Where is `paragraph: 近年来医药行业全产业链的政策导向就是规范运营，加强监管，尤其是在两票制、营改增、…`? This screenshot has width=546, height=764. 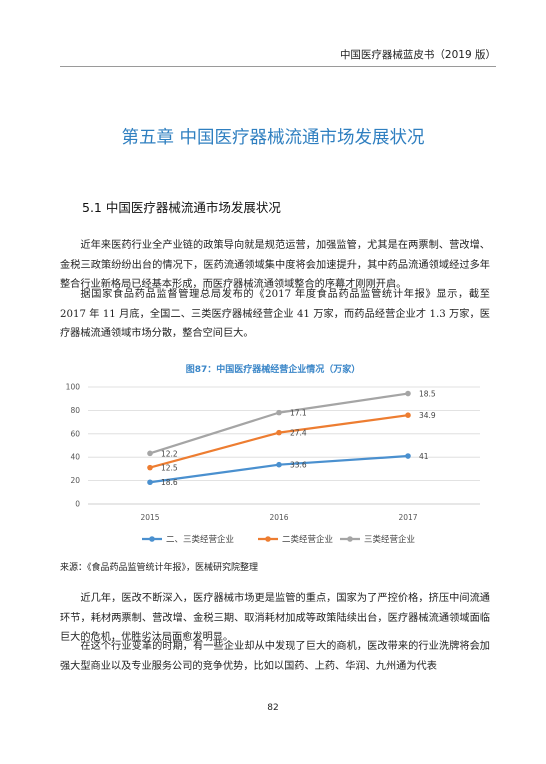
paragraph: 近年来医药行业全产业链的政策导向就是规范运营，加强监管，尤其是在两票制、营改增、… is located at coordinates (275, 265).